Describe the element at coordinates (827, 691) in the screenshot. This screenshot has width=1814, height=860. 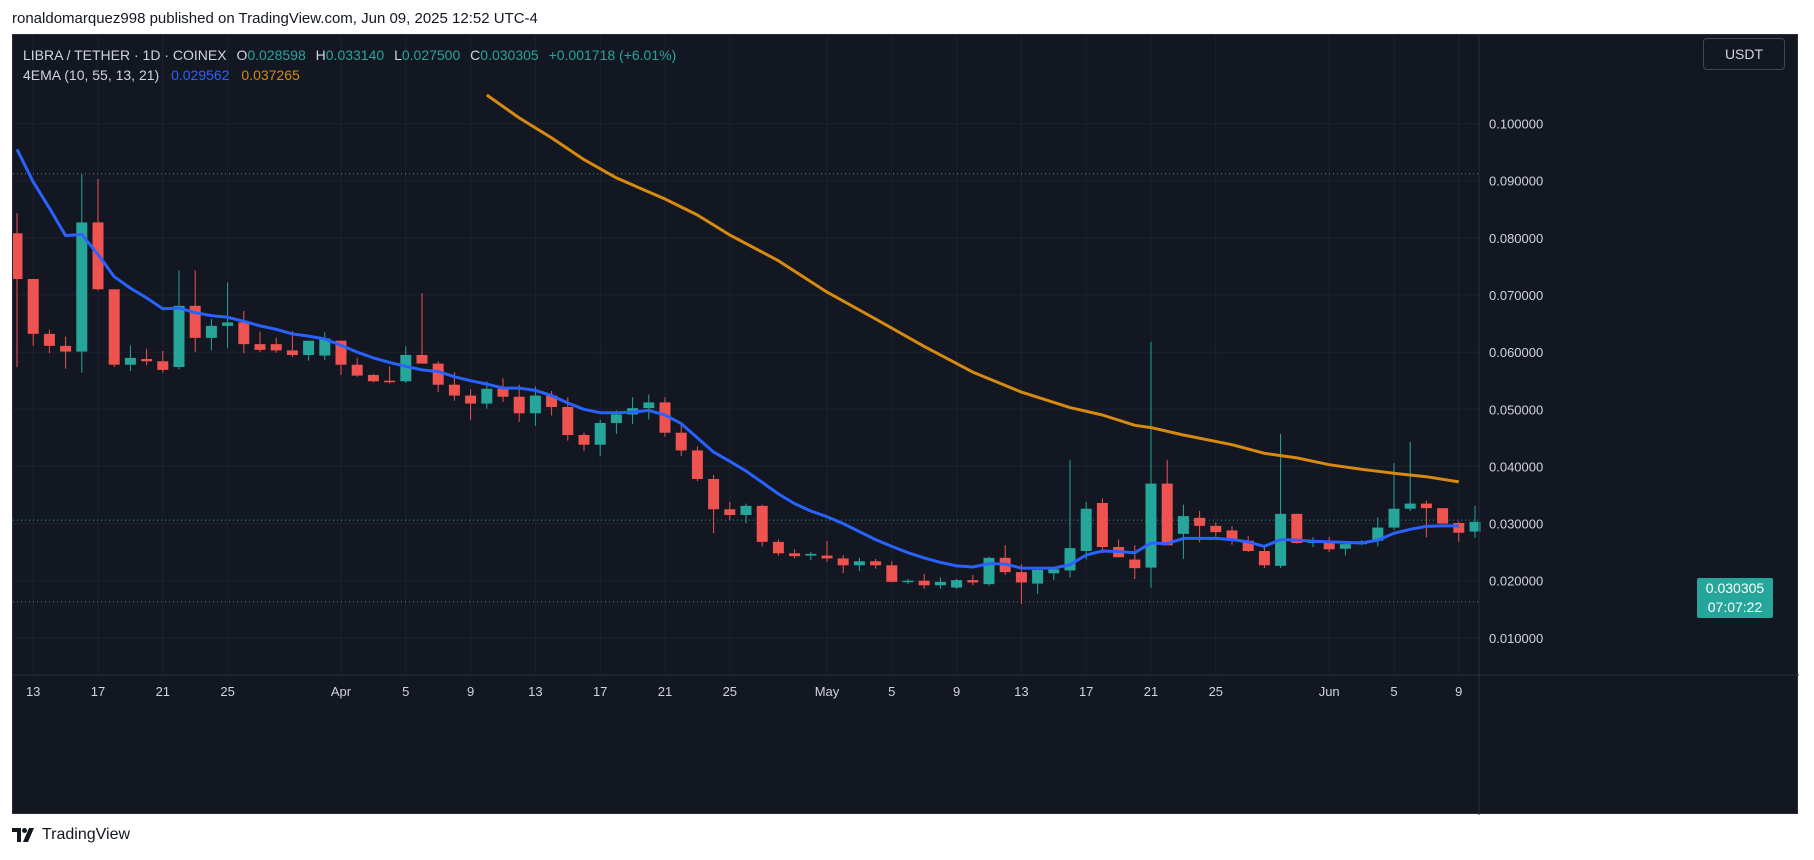
I see `x-tick-label: May` at that location.